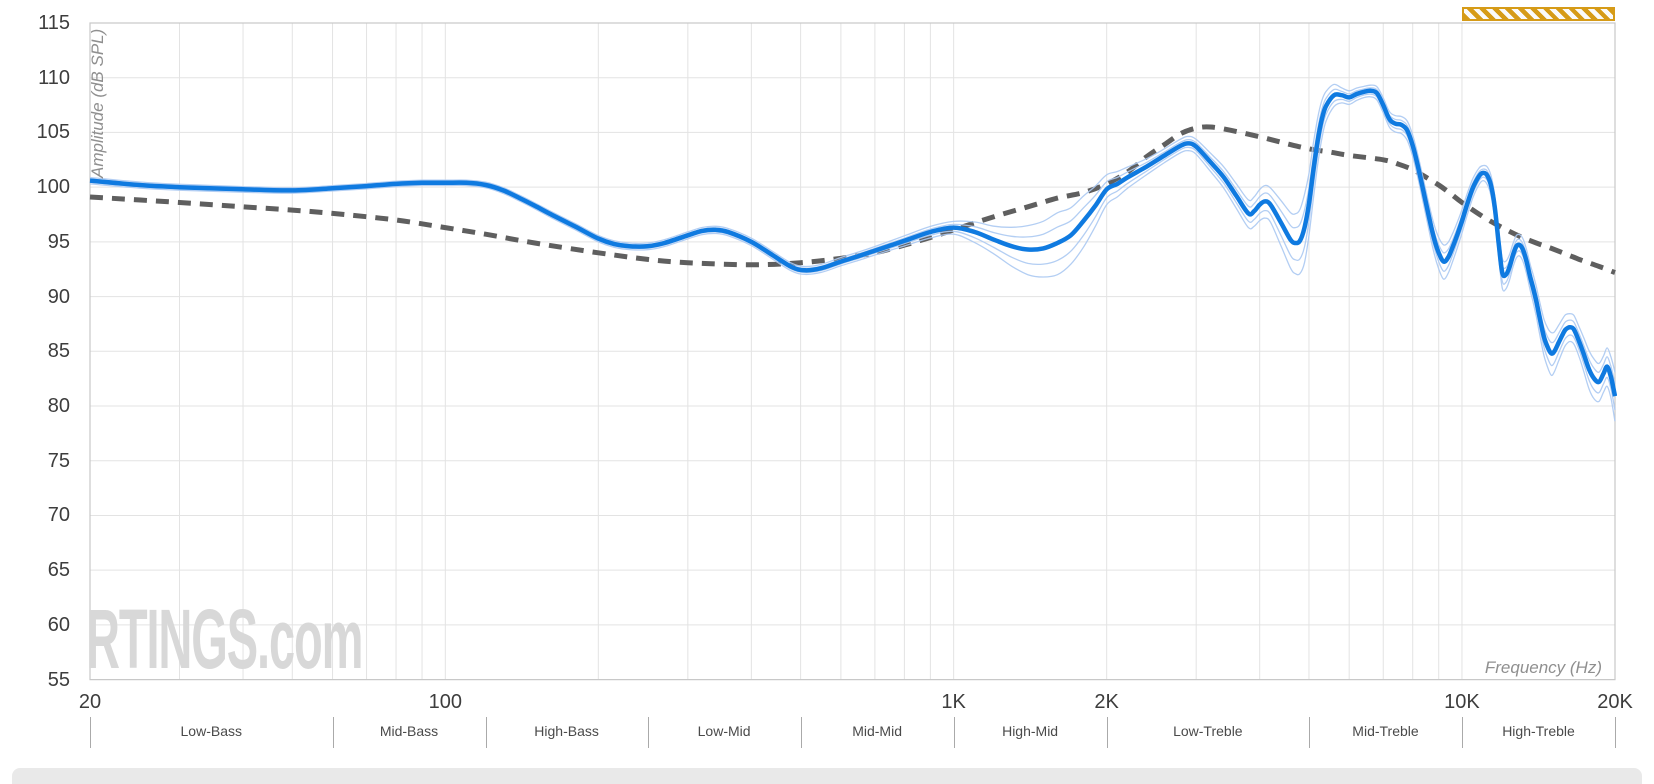 The height and width of the screenshot is (784, 1654). Describe the element at coordinates (409, 731) in the screenshot. I see `band-label-mid-bass: Mid-Bass` at that location.